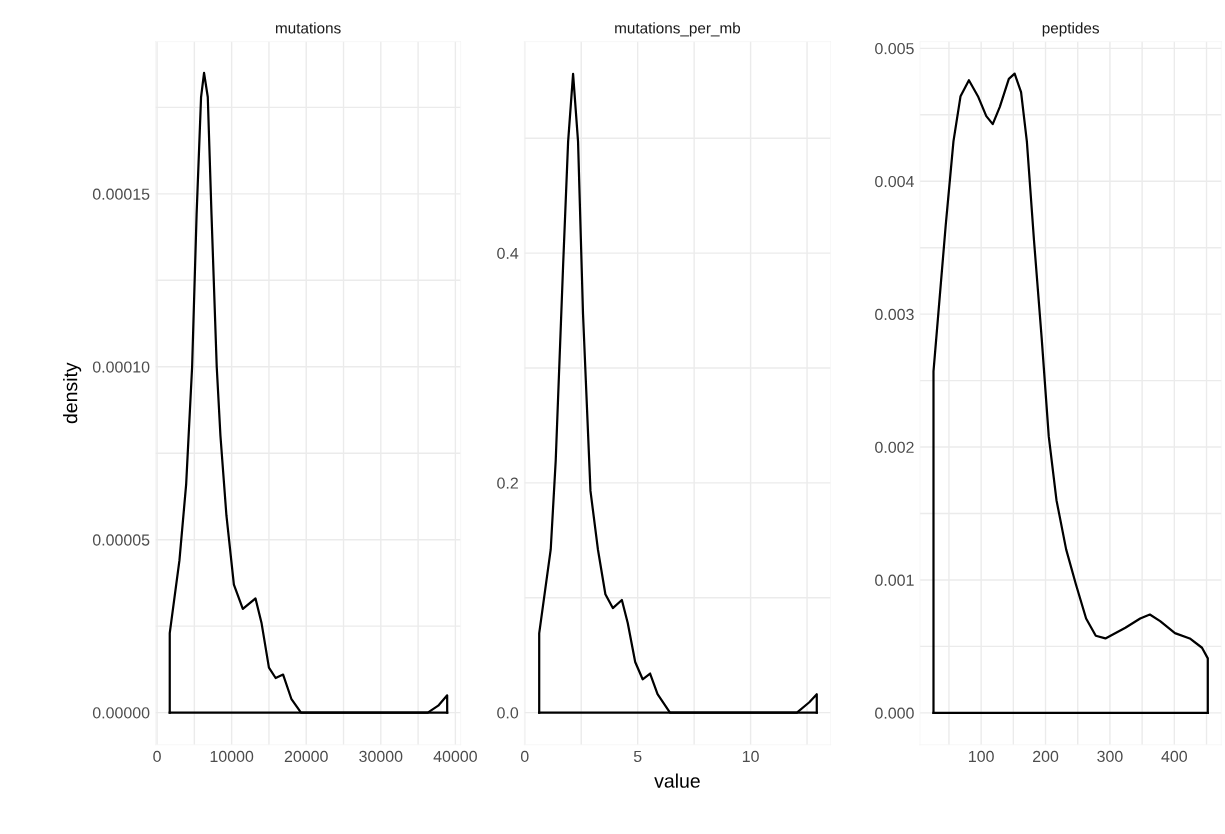 The image size is (1225, 834). Describe the element at coordinates (894, 447) in the screenshot. I see `y-tick-label: 0.002` at that location.